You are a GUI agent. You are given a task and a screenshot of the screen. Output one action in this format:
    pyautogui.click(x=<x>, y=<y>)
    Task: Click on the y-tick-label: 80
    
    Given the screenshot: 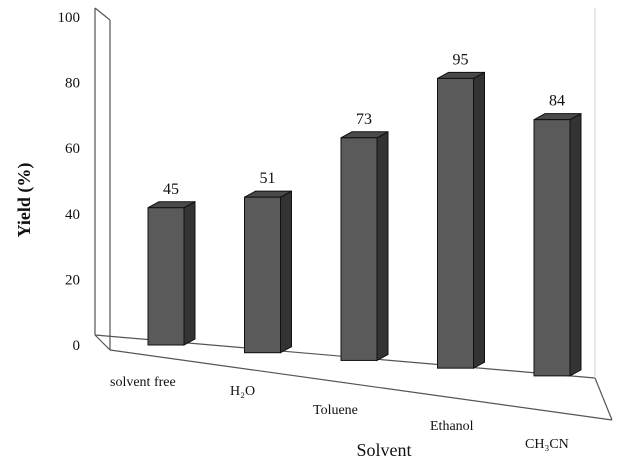 What is the action you would take?
    pyautogui.click(x=72, y=84)
    